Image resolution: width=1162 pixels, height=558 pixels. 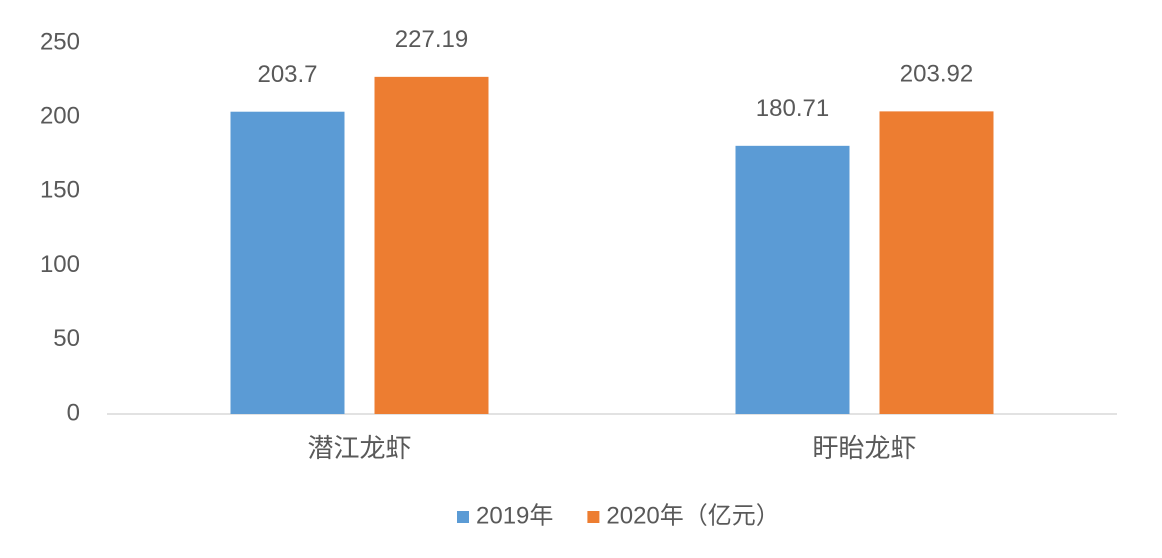 I want to click on data-label: 227.19, so click(x=431, y=39).